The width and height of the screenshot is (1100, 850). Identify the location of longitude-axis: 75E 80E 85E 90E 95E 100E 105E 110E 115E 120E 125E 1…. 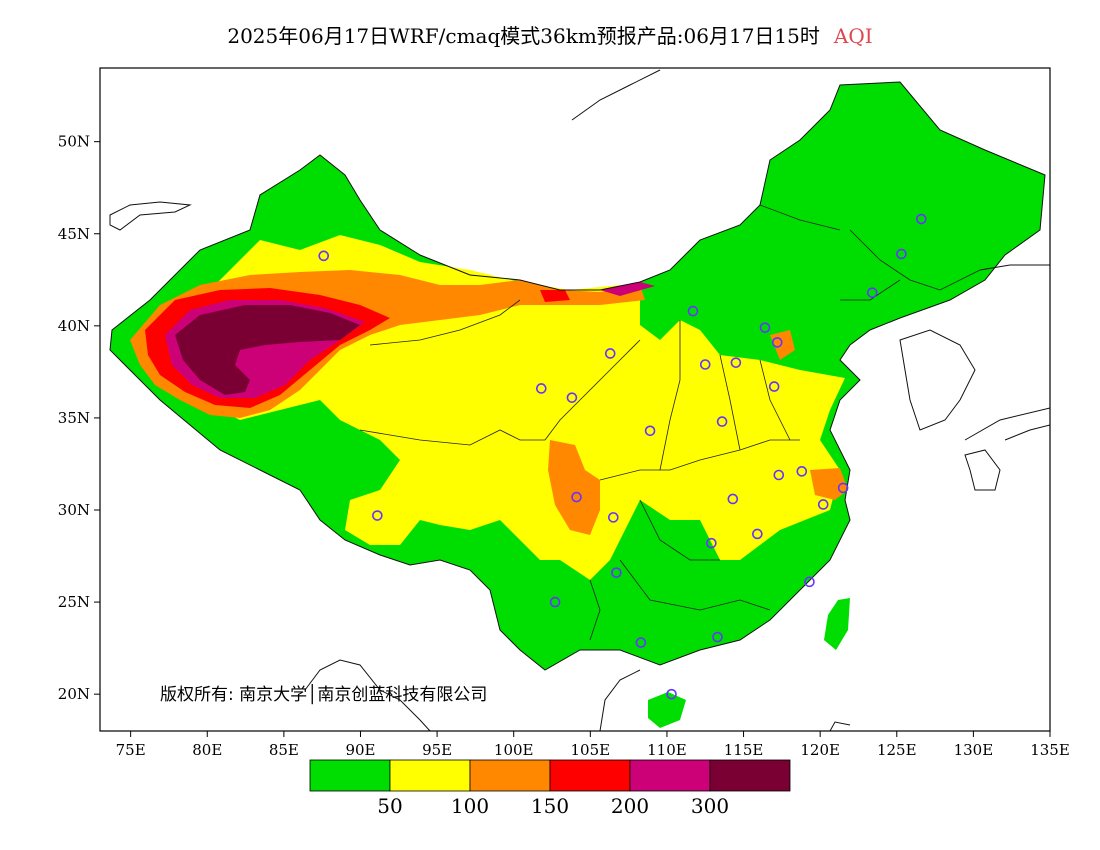
(593, 745).